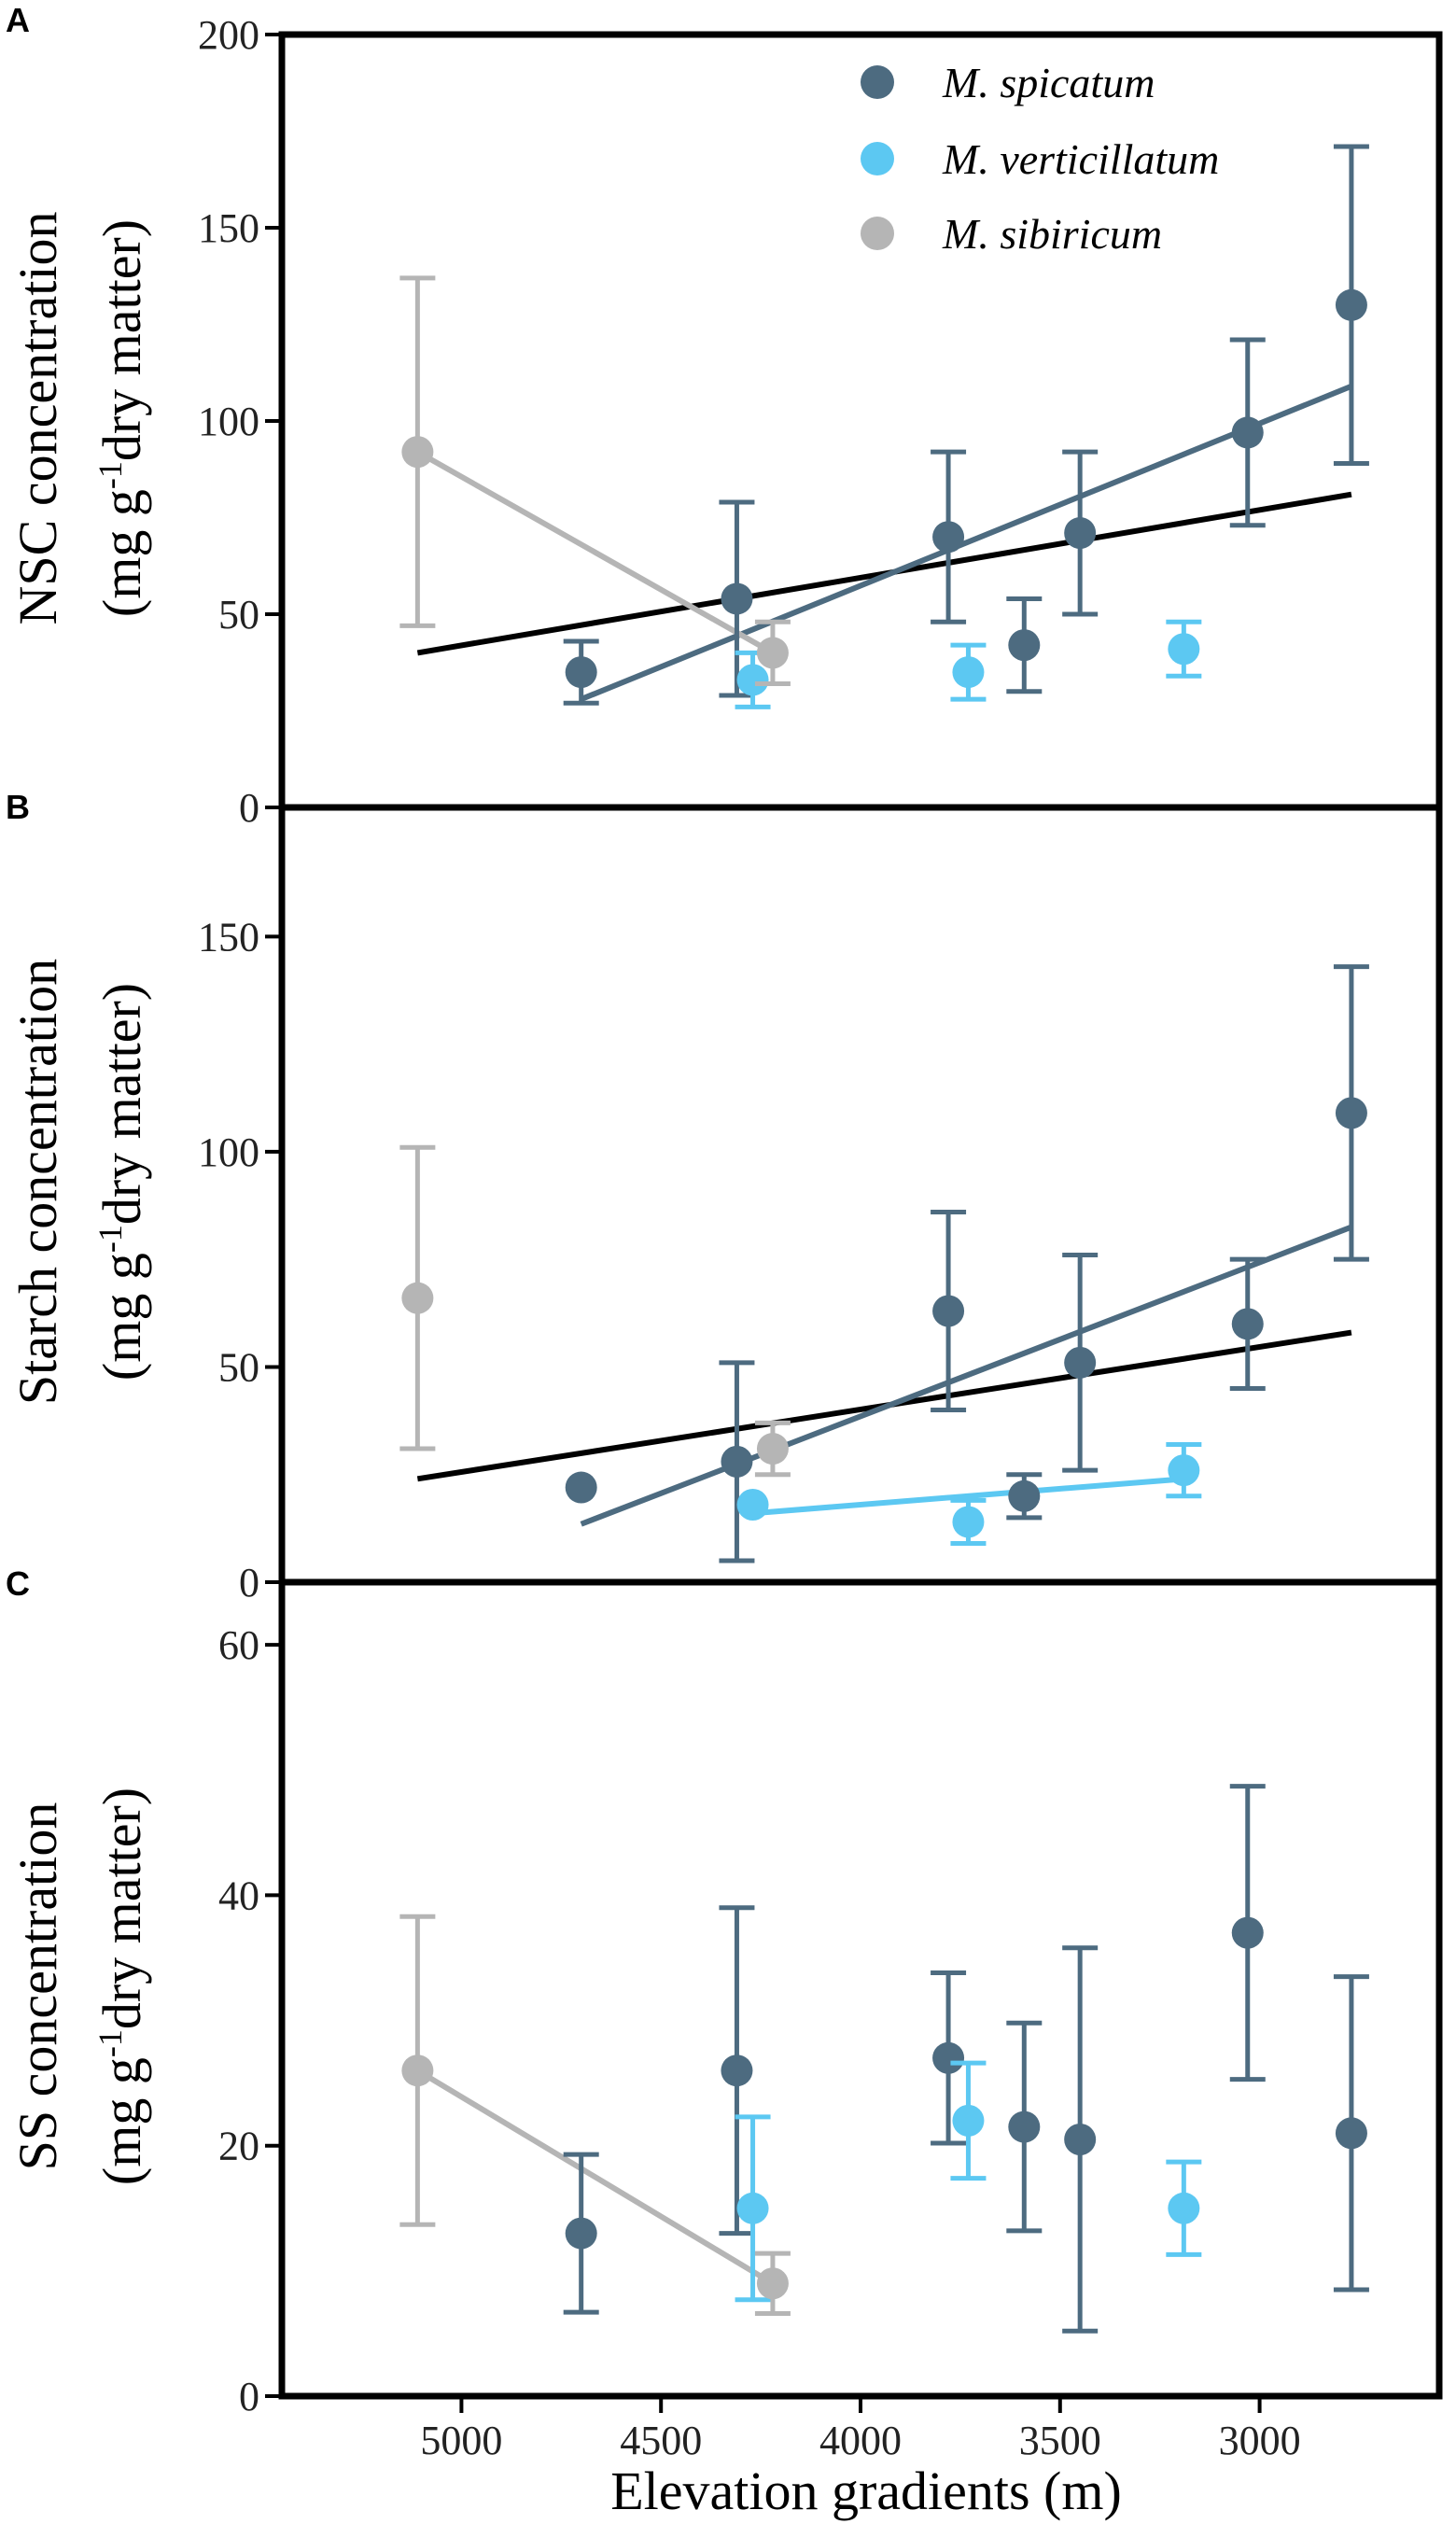 The height and width of the screenshot is (2524, 1456). Describe the element at coordinates (884, 2059) in the screenshot. I see `panel-c-data-points` at that location.